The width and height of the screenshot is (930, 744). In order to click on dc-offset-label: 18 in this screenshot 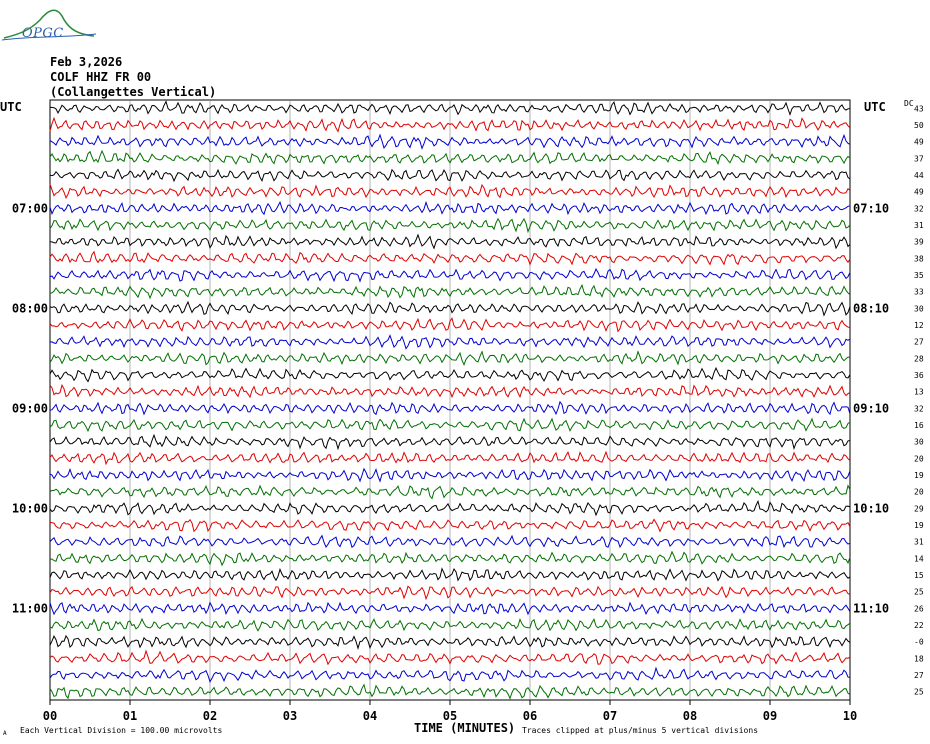, I will do `click(919, 658)`.